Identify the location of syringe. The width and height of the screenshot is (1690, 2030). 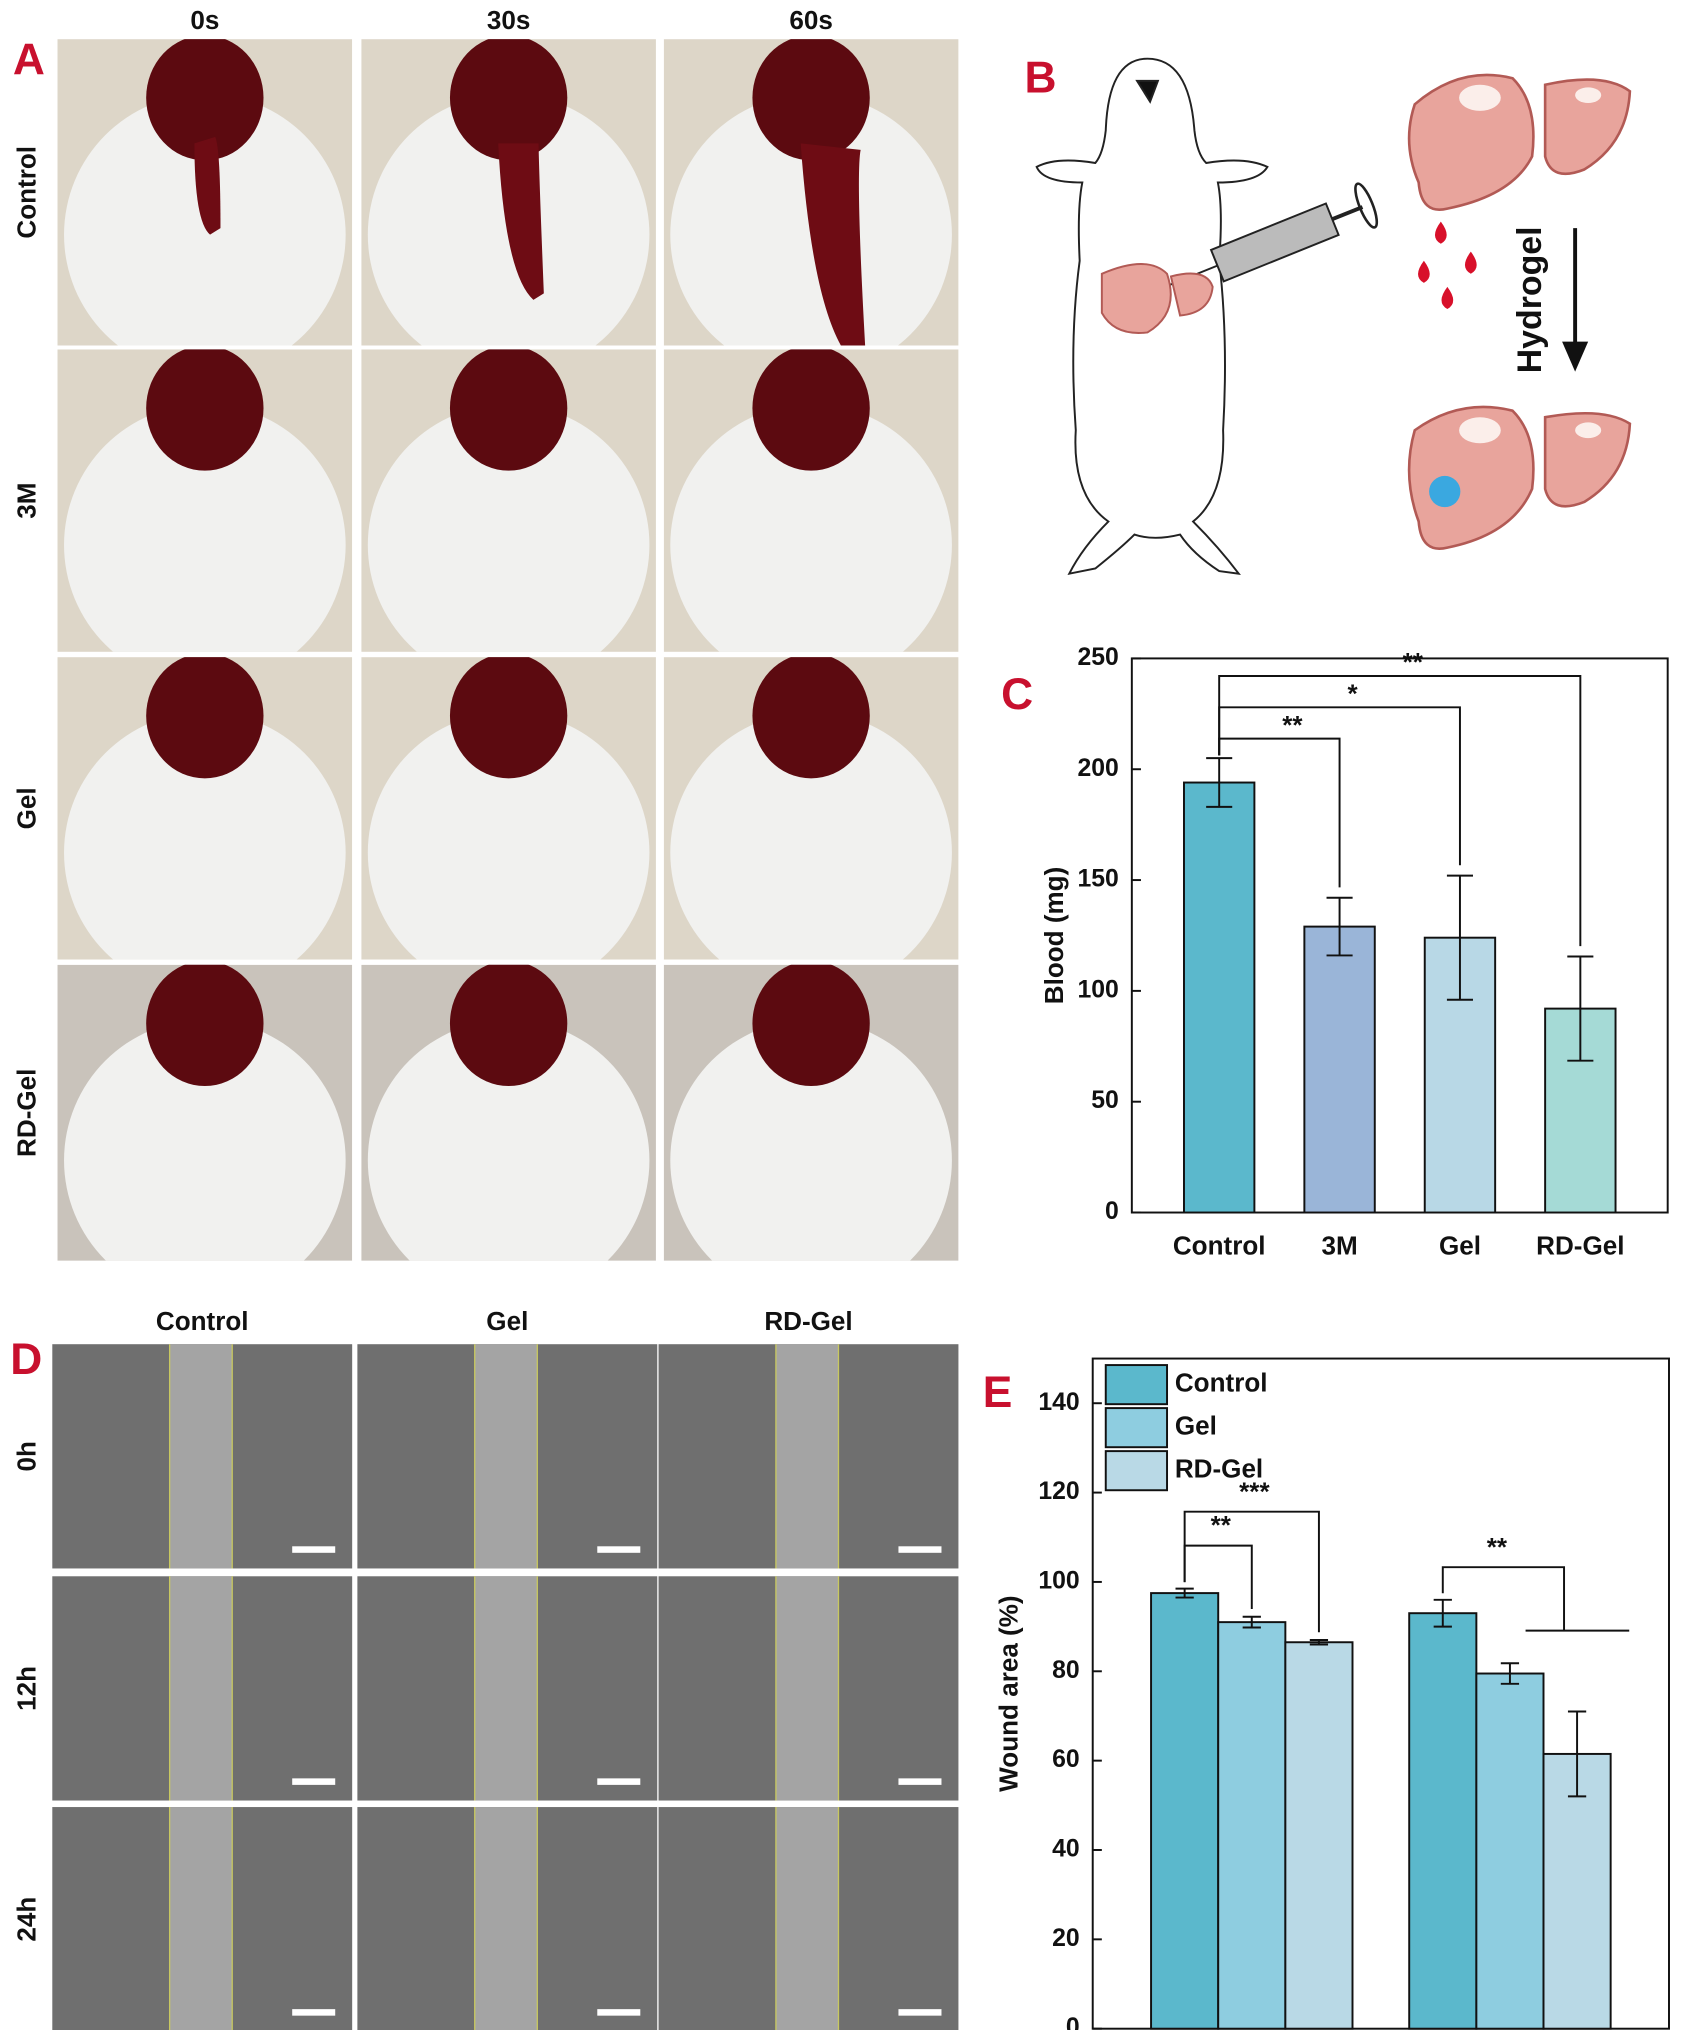
(1261, 239).